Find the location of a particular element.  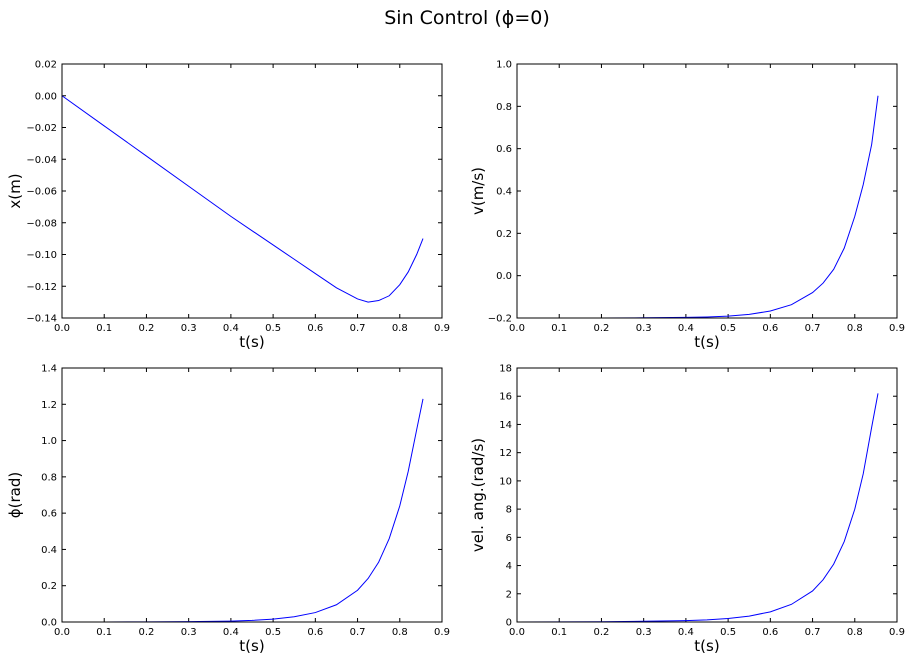

y-tick-label: −0.2 is located at coordinates (500, 319).